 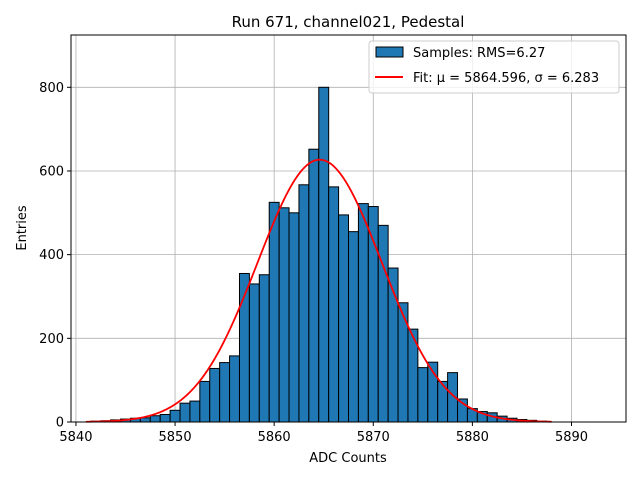 I want to click on x-tick-label: 5850, so click(x=175, y=437).